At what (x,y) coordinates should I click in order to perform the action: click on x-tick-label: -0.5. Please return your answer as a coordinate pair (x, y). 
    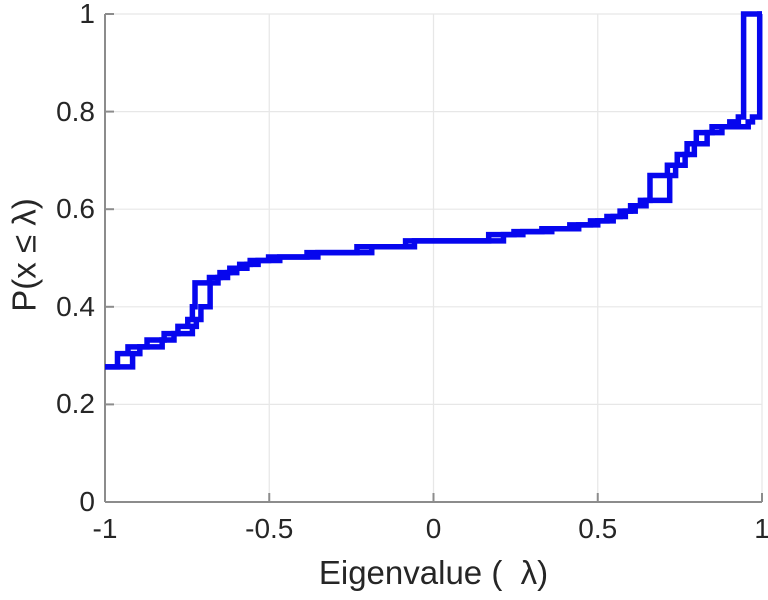
    Looking at the image, I should click on (269, 528).